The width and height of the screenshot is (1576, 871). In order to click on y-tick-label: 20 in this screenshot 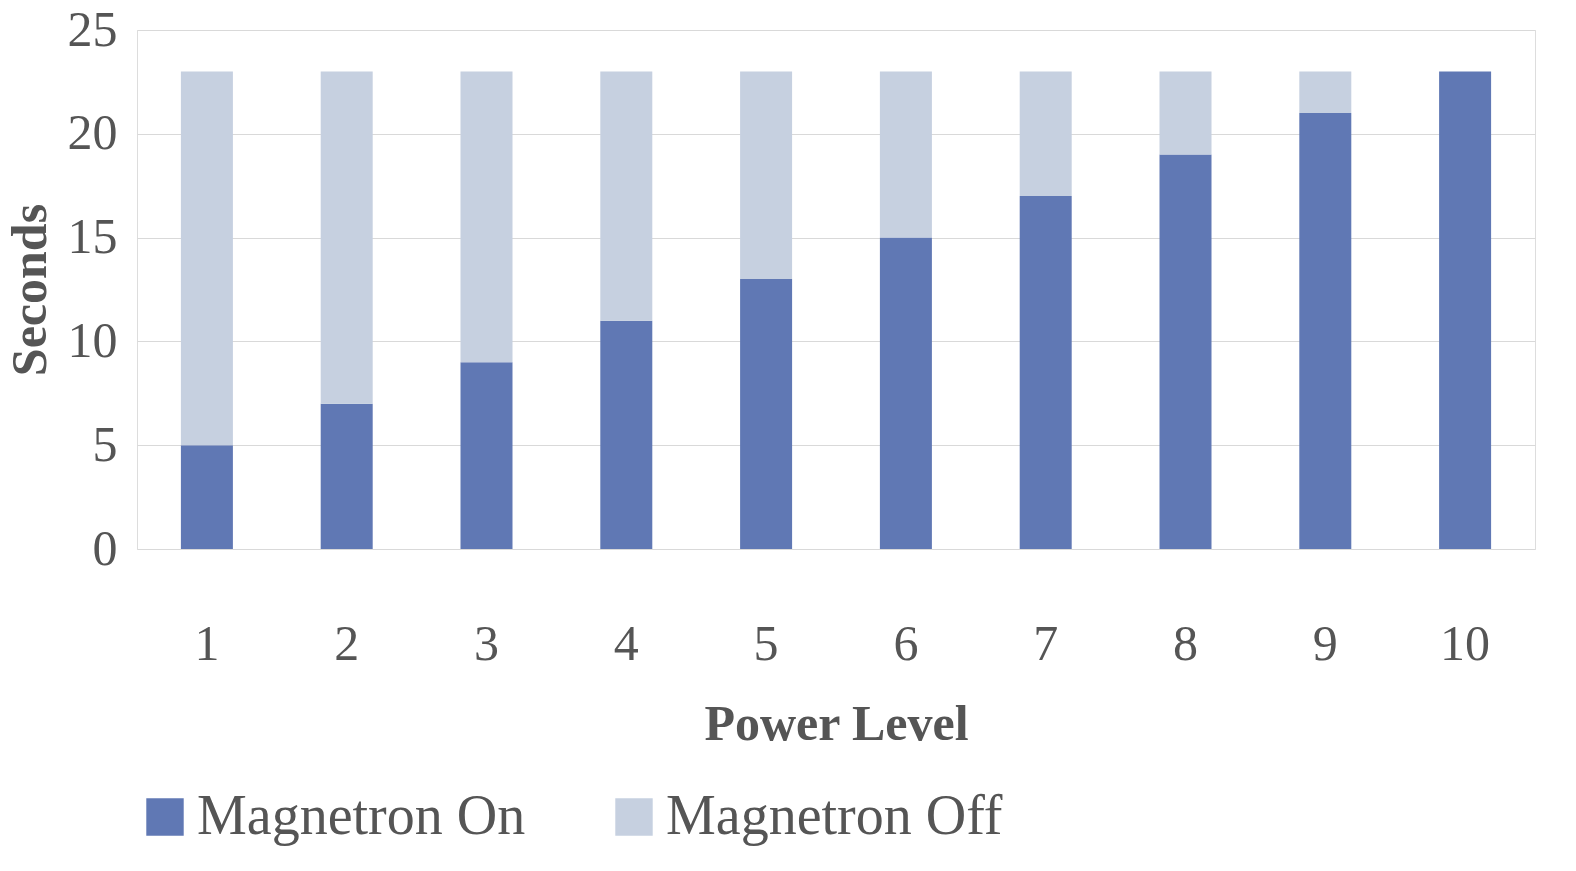, I will do `click(92, 132)`.